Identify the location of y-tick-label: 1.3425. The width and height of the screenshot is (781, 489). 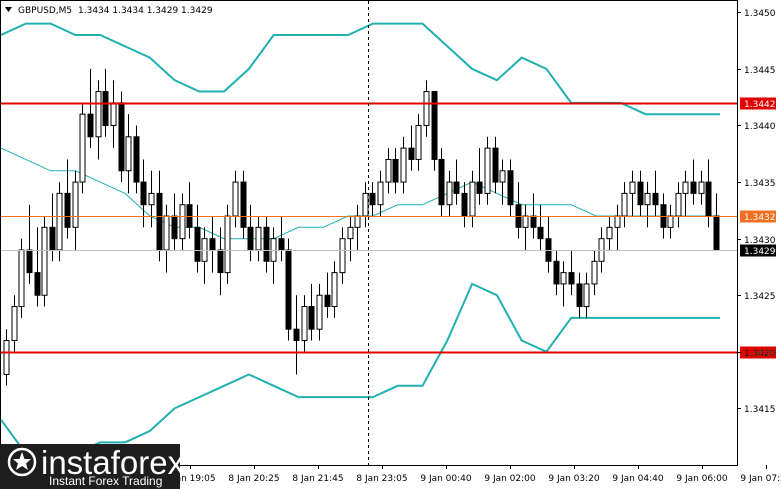
(760, 297).